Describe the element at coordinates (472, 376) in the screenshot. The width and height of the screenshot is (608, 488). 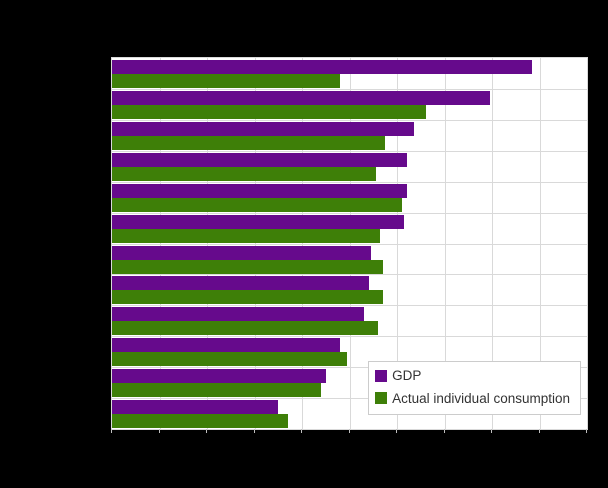
I see `legend-item-gdp: GDP` at that location.